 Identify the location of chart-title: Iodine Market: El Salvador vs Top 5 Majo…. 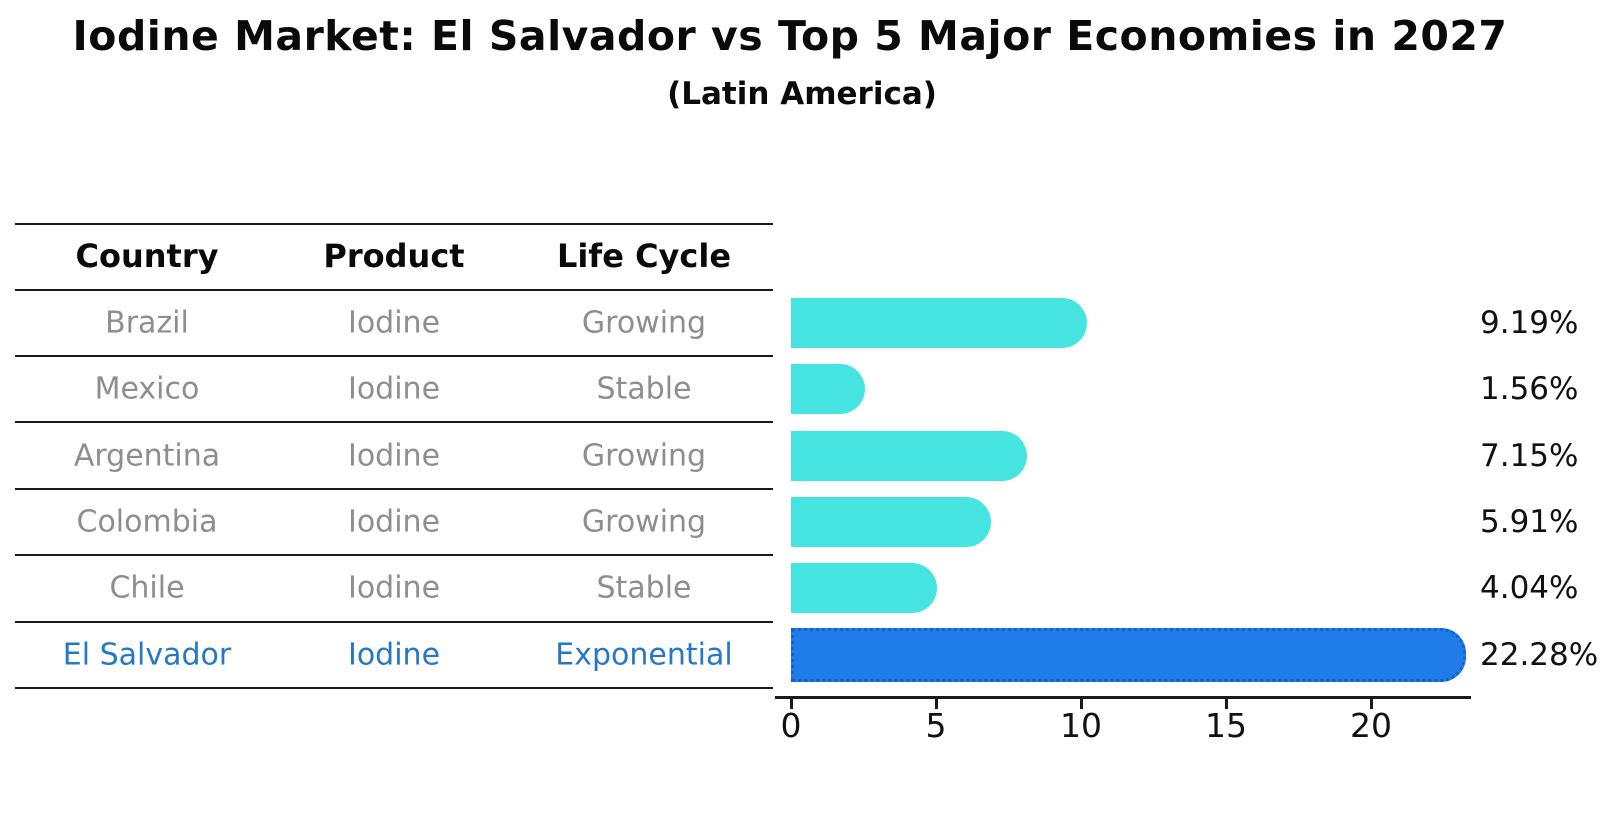
(790, 36).